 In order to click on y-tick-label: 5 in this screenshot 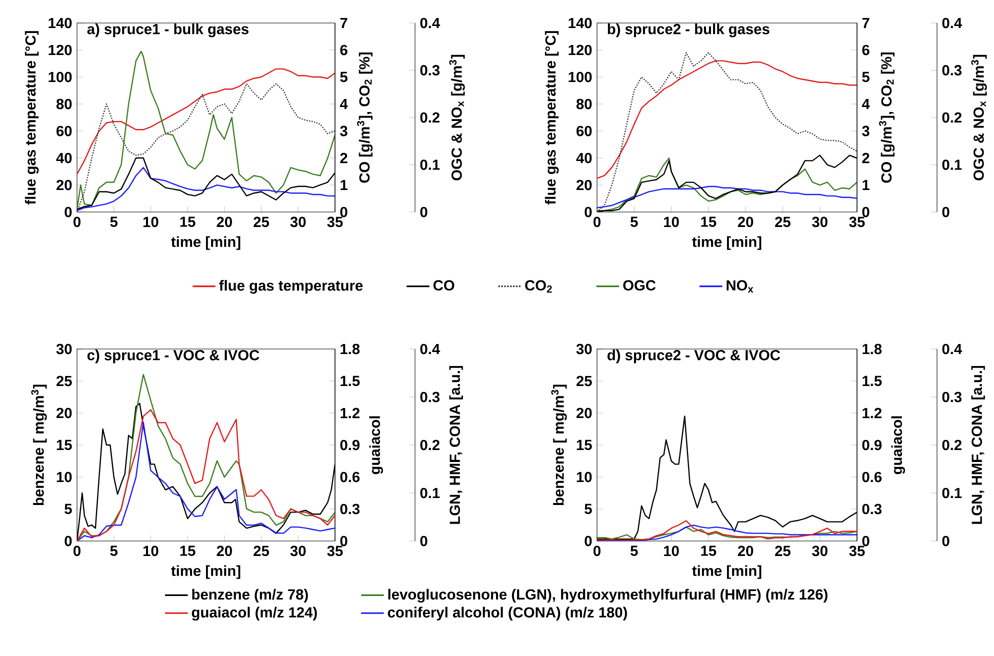, I will do `click(68, 509)`.